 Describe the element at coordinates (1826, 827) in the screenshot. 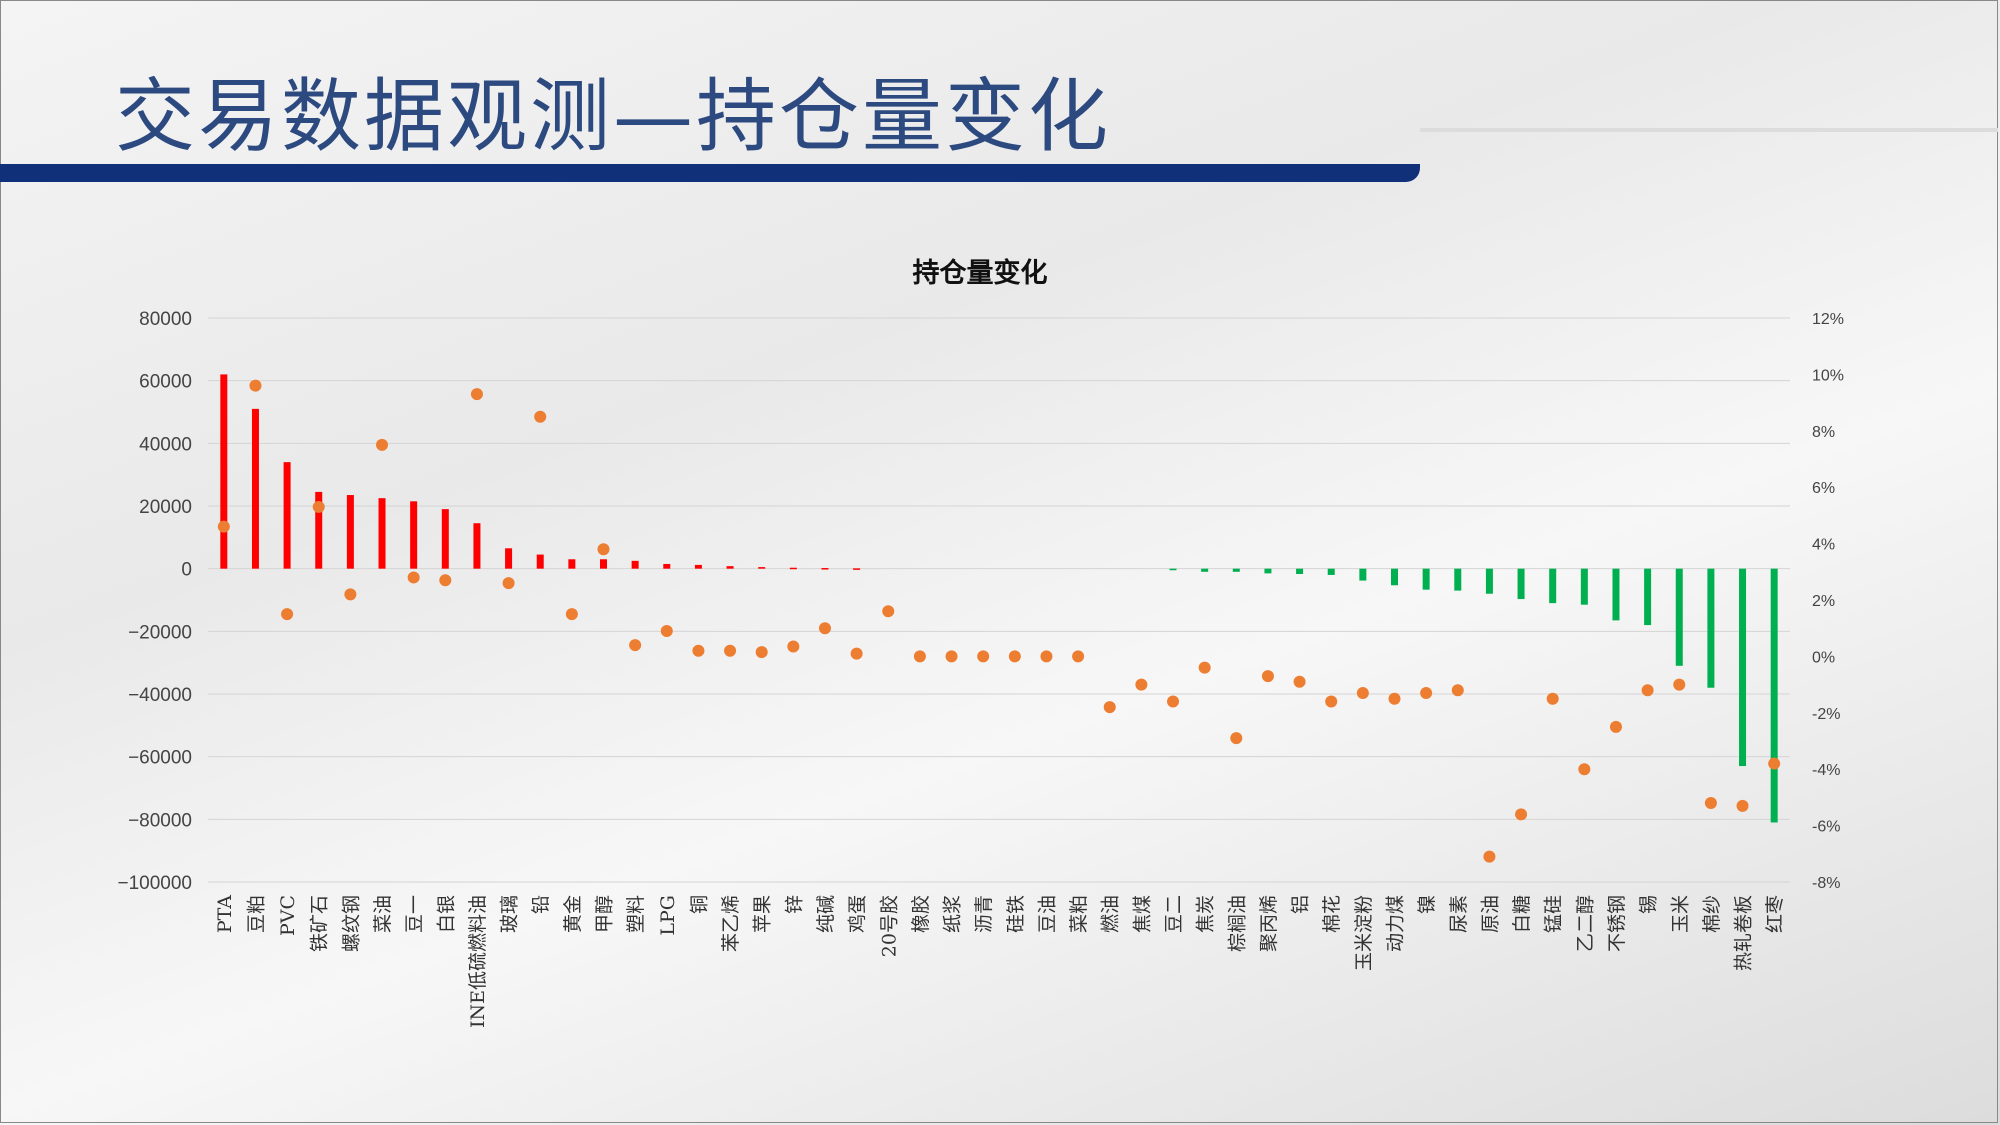

I see `right-tick-label: -6%` at that location.